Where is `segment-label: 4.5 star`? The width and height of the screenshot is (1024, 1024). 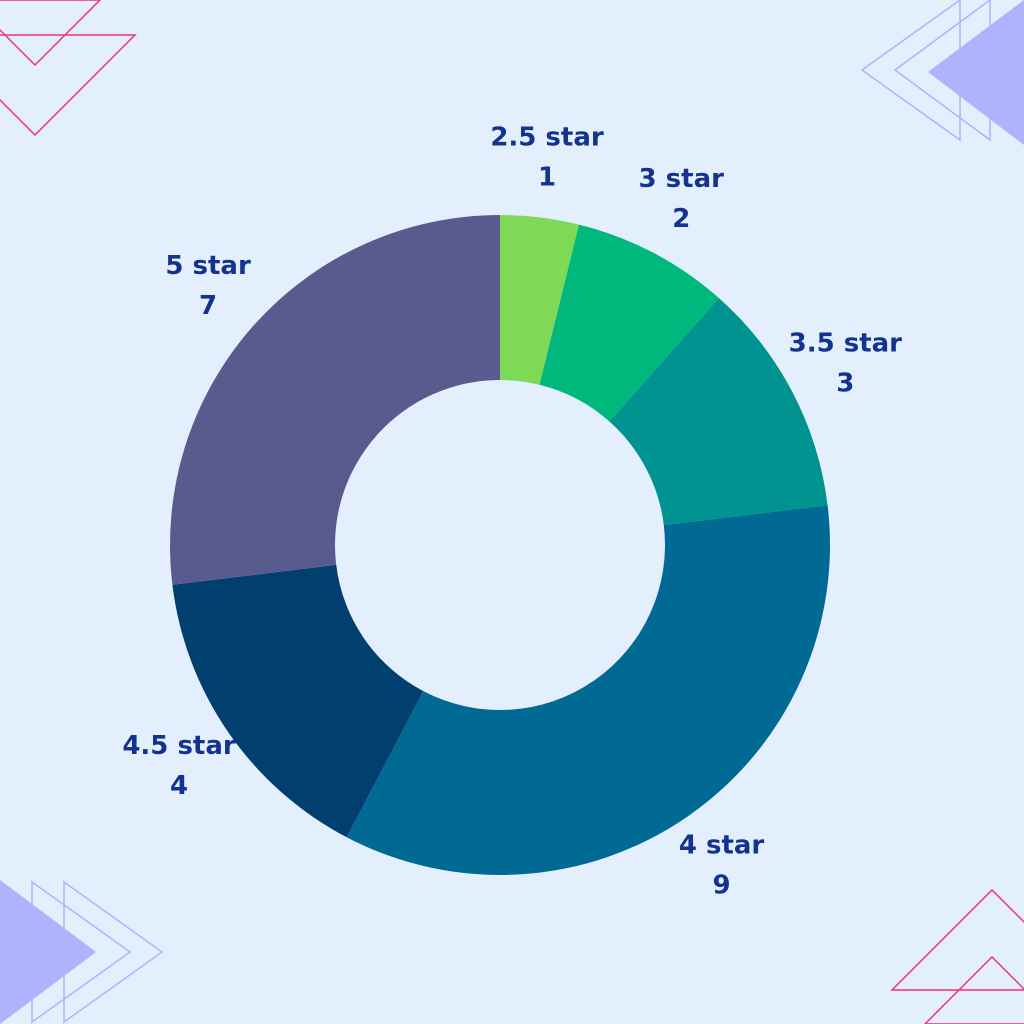
segment-label: 4.5 star is located at coordinates (179, 746).